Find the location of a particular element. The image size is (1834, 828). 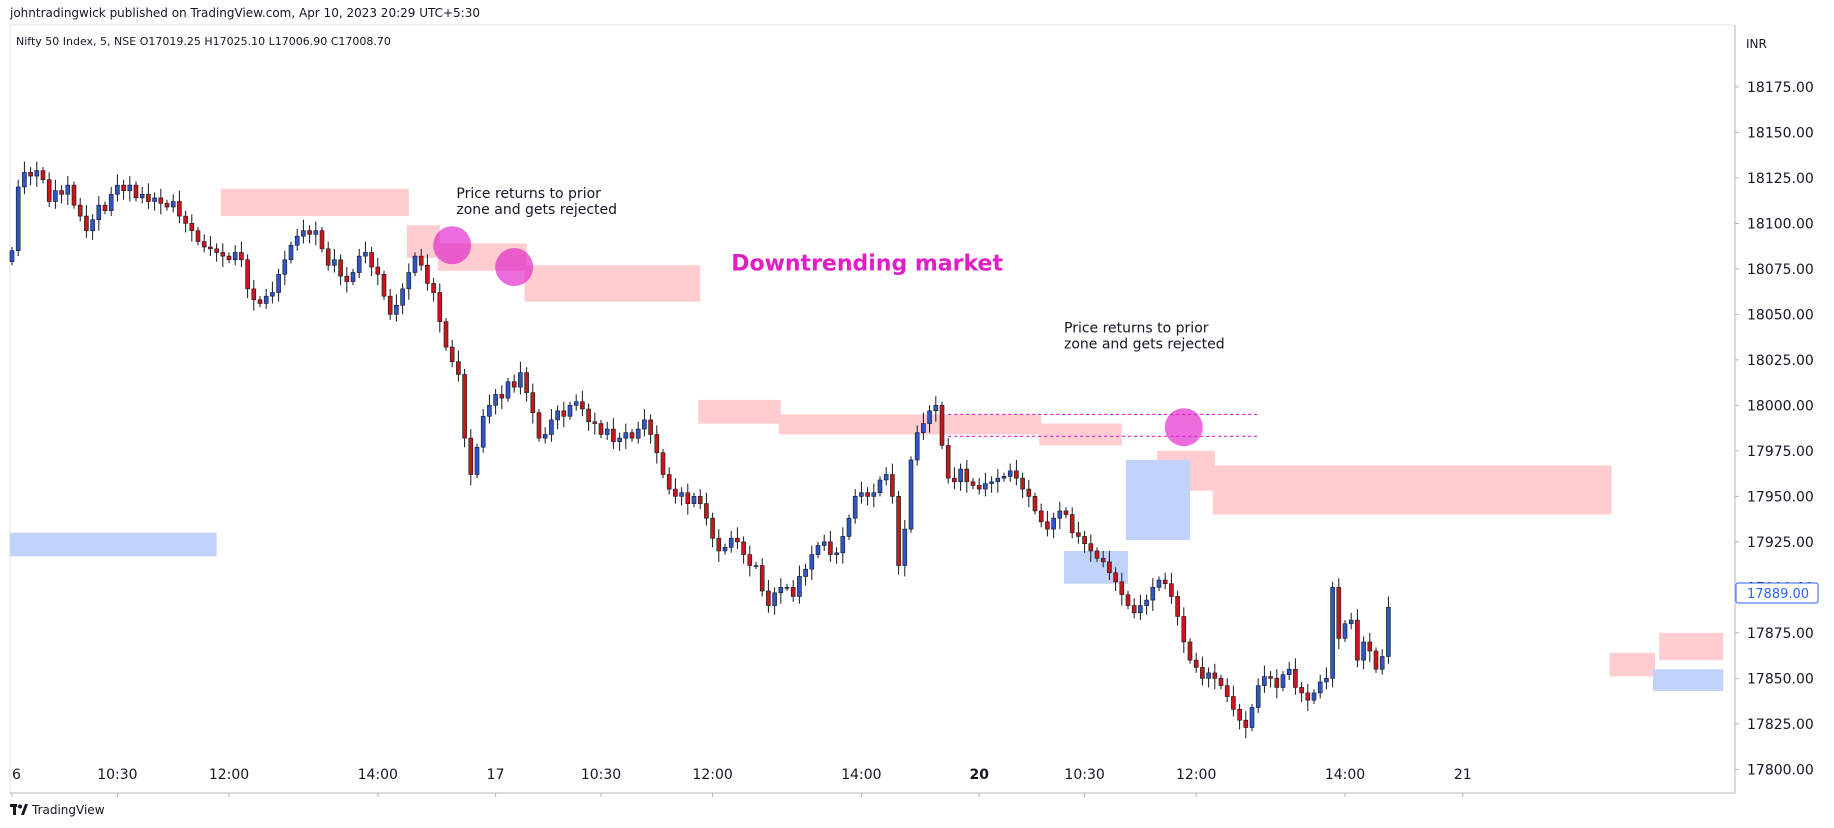

time-tick-label: 21 is located at coordinates (1463, 775).